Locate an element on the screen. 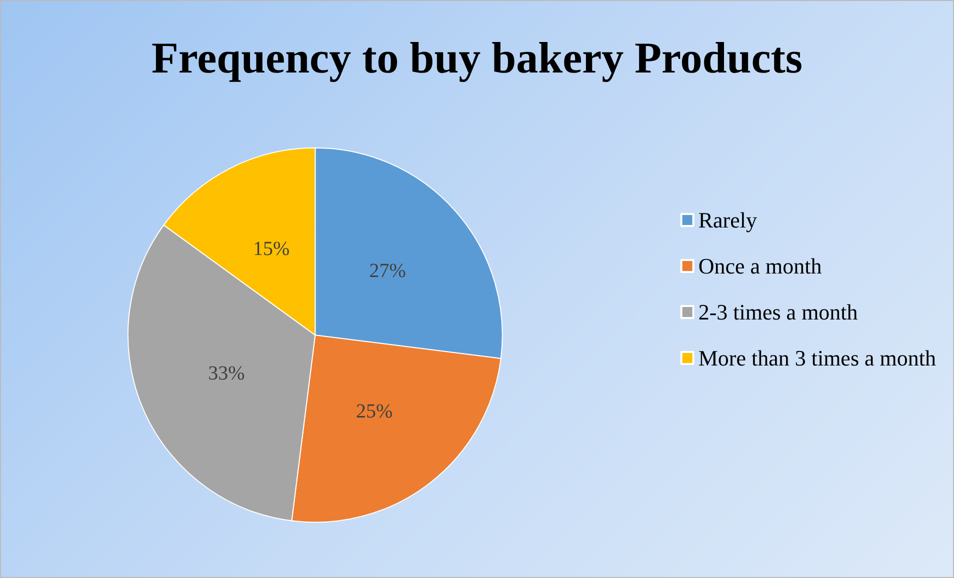 The width and height of the screenshot is (954, 578). legend-label: Once a month is located at coordinates (760, 266).